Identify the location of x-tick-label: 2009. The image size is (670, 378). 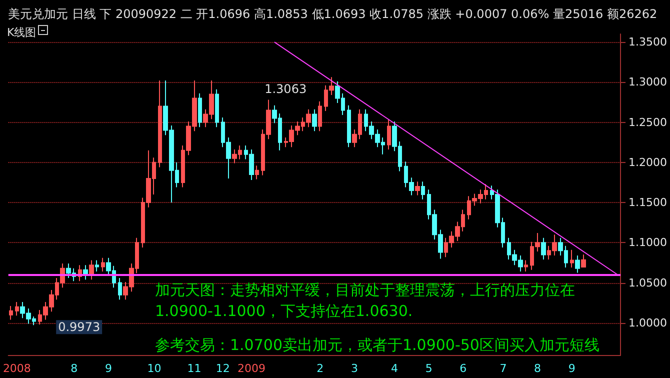
(252, 368).